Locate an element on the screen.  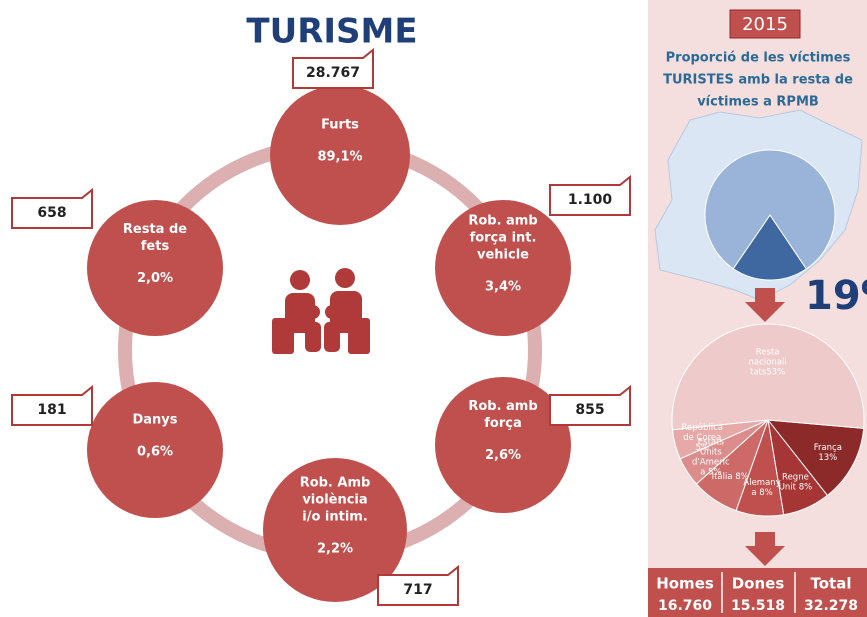
total-label: Dones is located at coordinates (758, 584).